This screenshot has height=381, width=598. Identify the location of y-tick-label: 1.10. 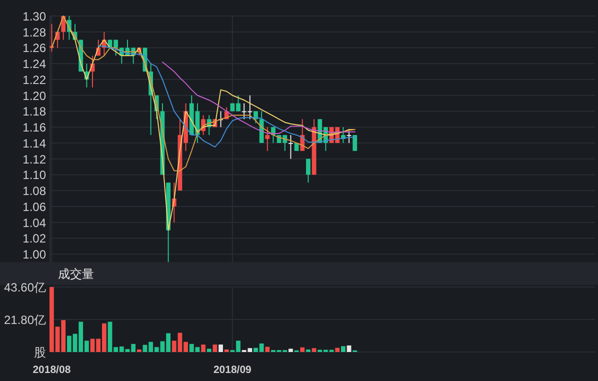
(34, 175).